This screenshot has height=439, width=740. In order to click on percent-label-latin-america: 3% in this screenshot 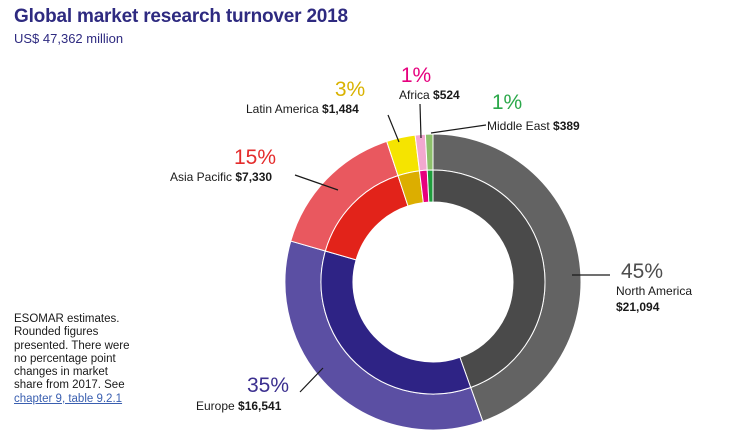, I will do `click(350, 89)`.